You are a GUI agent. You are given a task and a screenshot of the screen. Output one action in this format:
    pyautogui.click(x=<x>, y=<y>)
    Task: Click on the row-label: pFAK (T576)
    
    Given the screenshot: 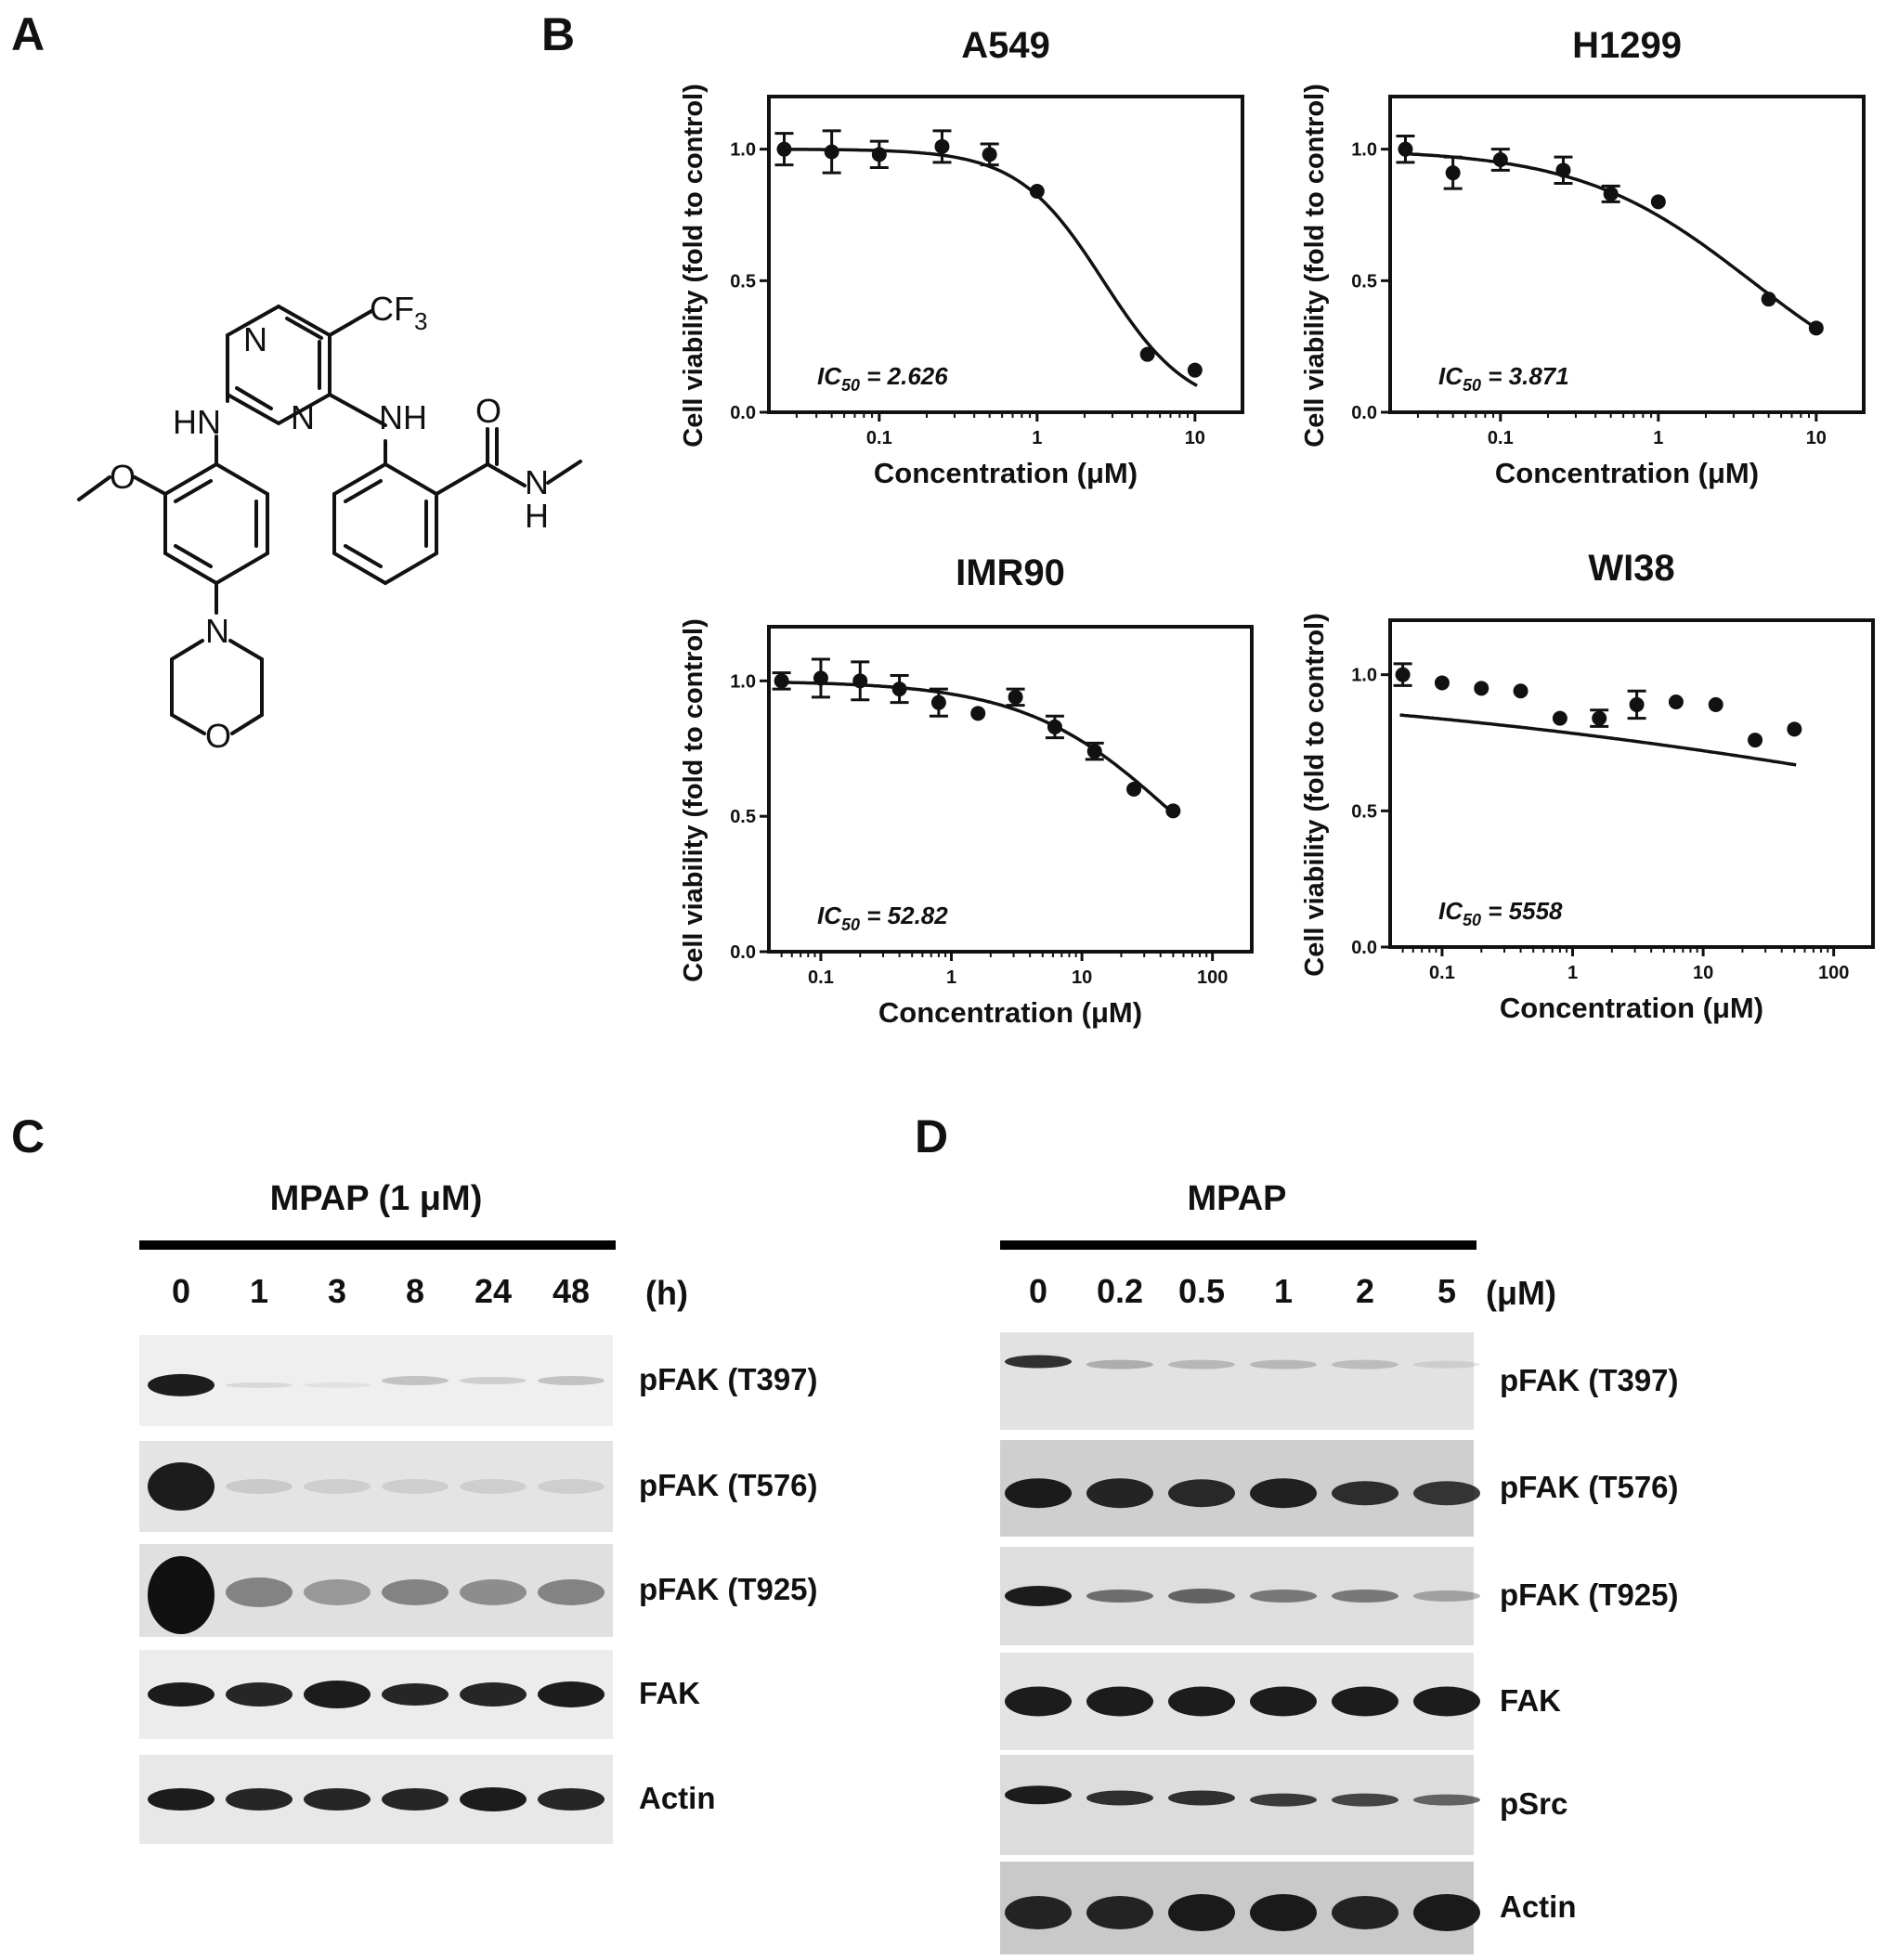 What is the action you would take?
    pyautogui.click(x=1590, y=1487)
    